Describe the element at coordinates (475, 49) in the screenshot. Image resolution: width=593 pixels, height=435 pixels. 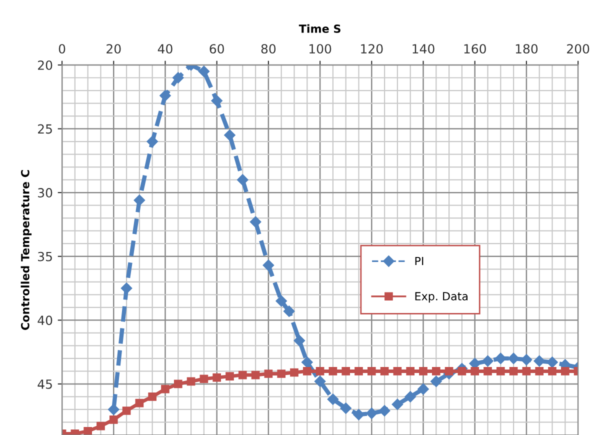
I see `x-tick-label: 160` at that location.